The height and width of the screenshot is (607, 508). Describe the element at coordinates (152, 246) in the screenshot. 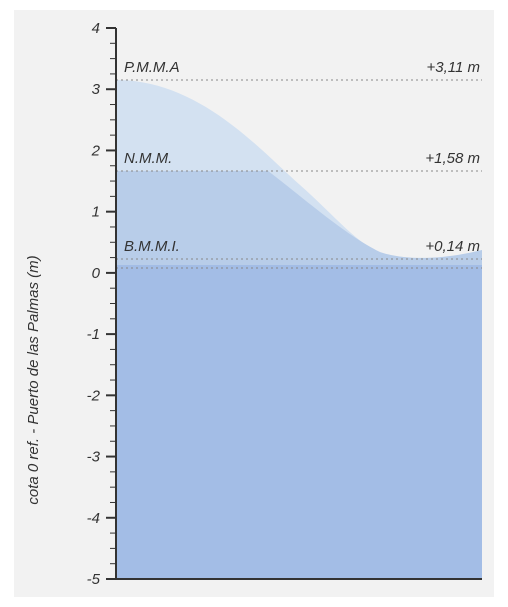

I see `level-name-bmmi: B.M.M.I.` at that location.